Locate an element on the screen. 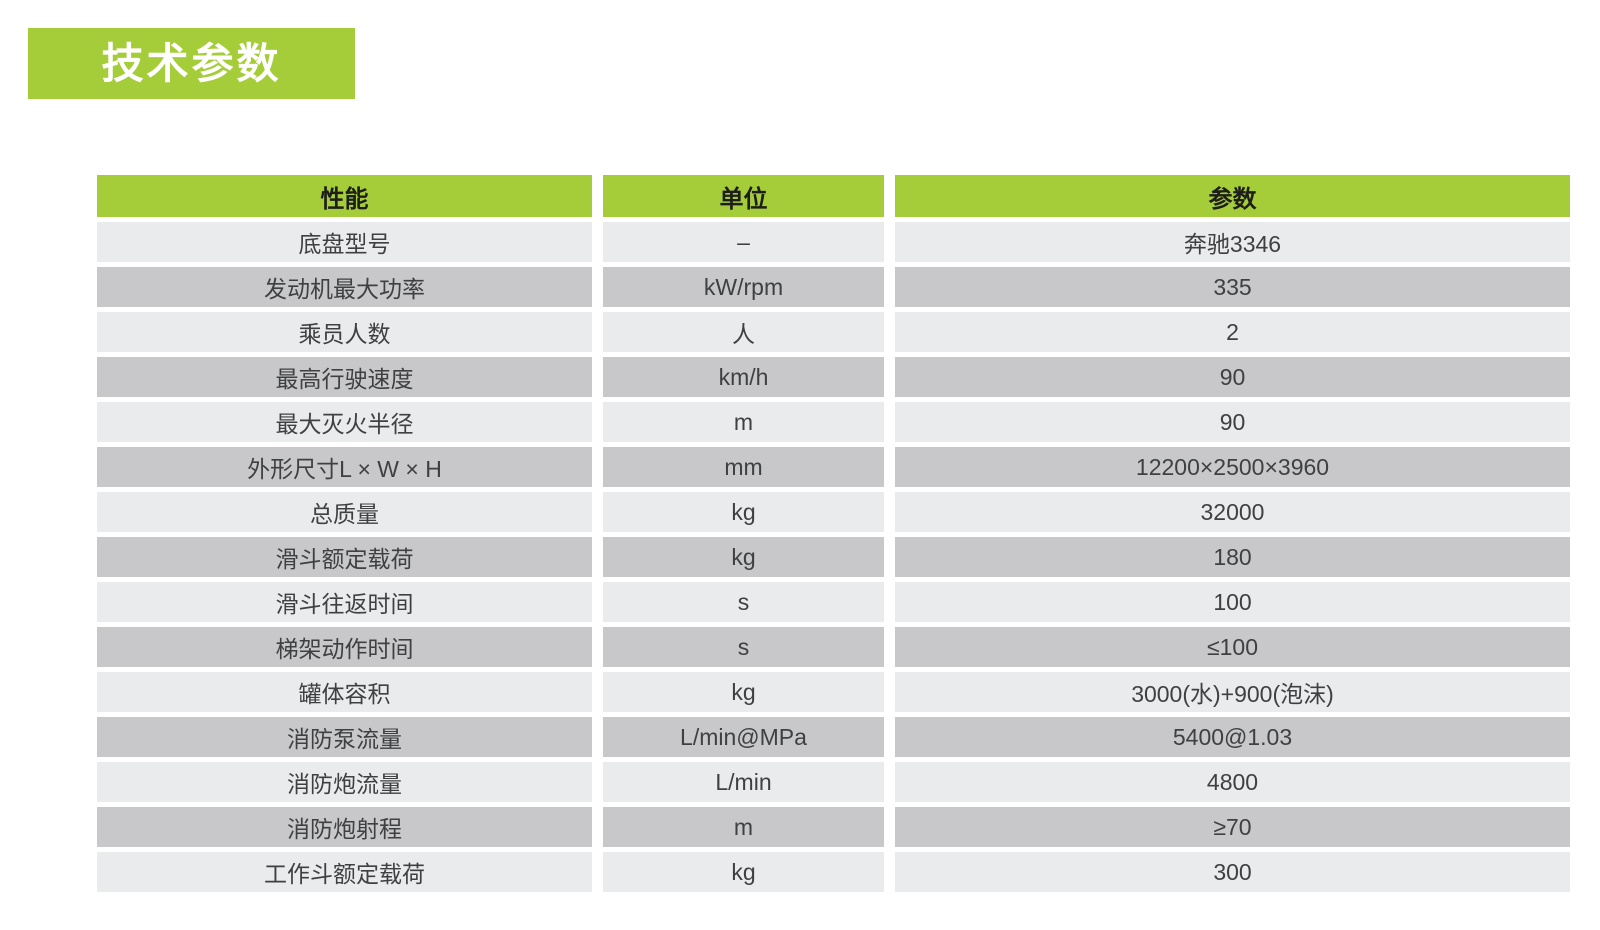 The image size is (1600, 930). spec-name-cell: 消防炮流量 is located at coordinates (344, 782).